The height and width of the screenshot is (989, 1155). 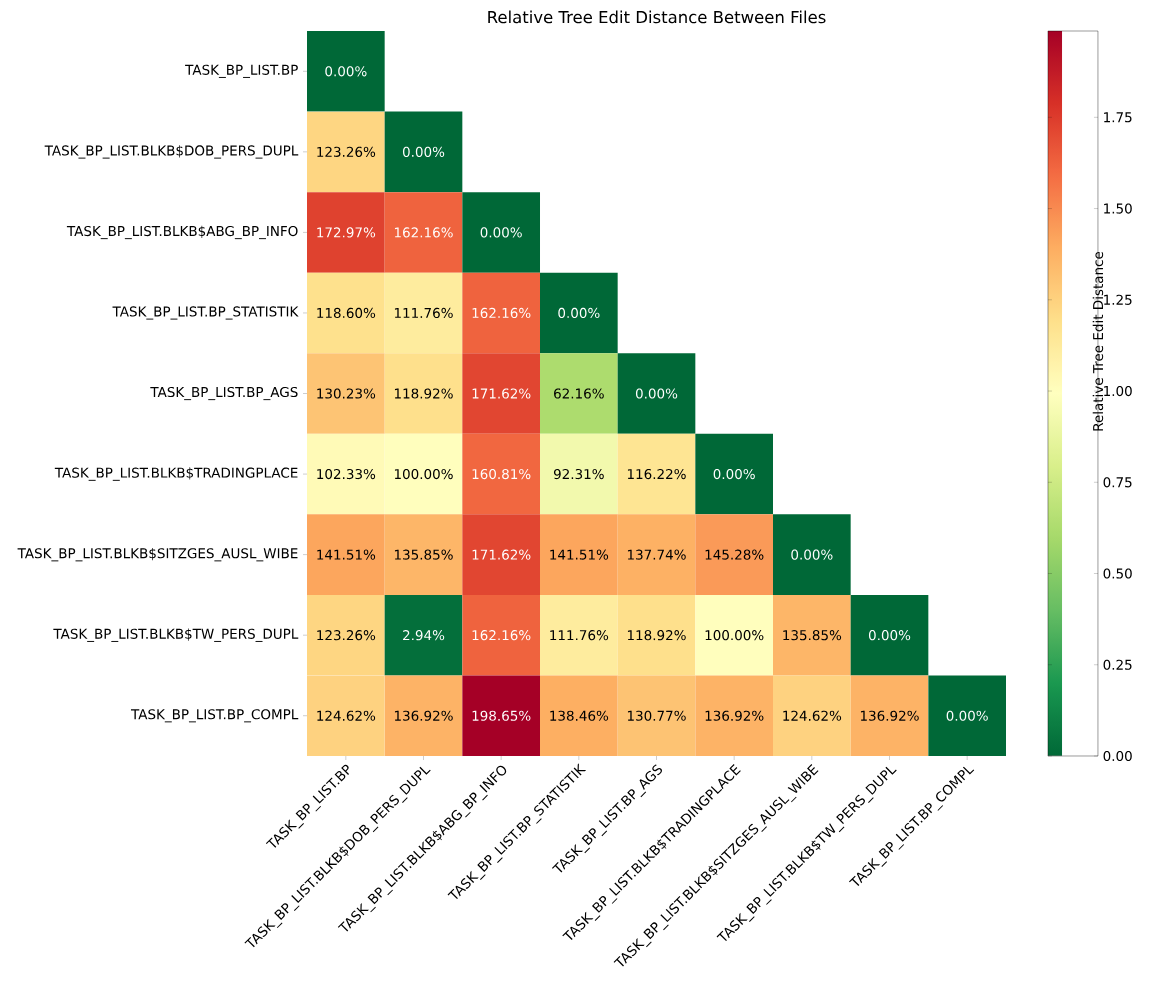 What do you see at coordinates (656, 474) in the screenshot?
I see `data-label: 116.22%` at bounding box center [656, 474].